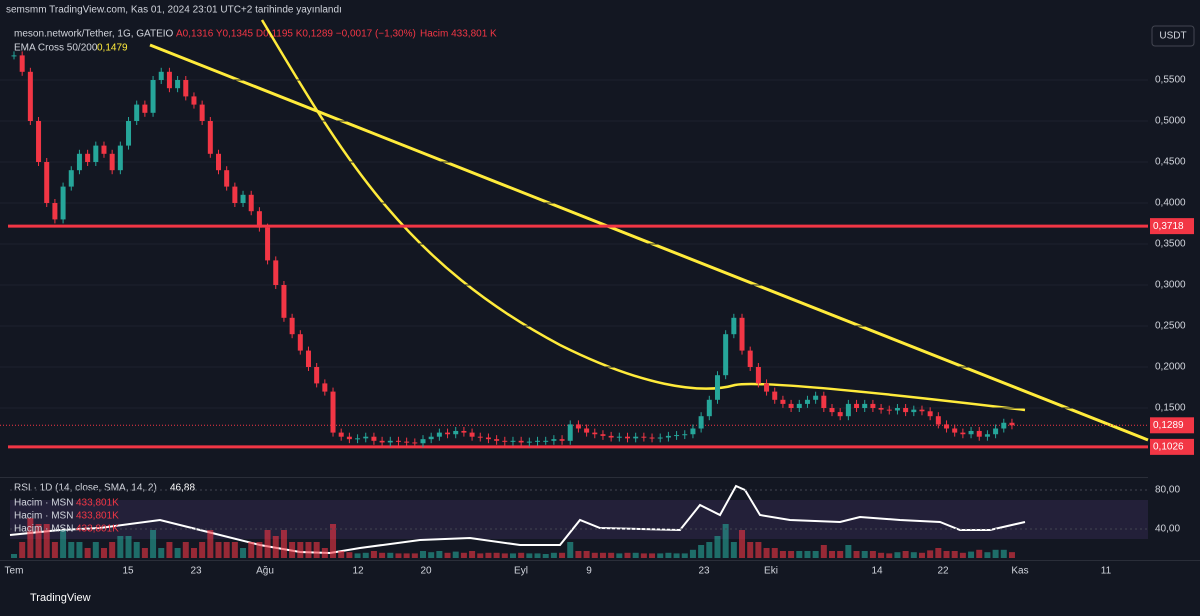 The height and width of the screenshot is (616, 1200). I want to click on currency: USDT, so click(1172, 36).